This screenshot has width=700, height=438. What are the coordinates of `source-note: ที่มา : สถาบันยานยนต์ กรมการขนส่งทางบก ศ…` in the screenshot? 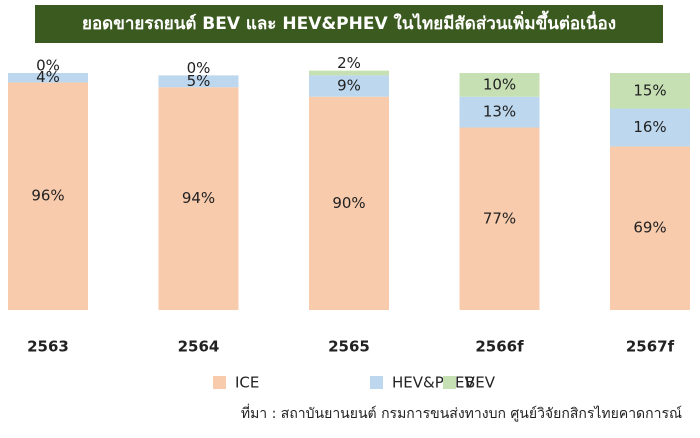 It's located at (461, 413).